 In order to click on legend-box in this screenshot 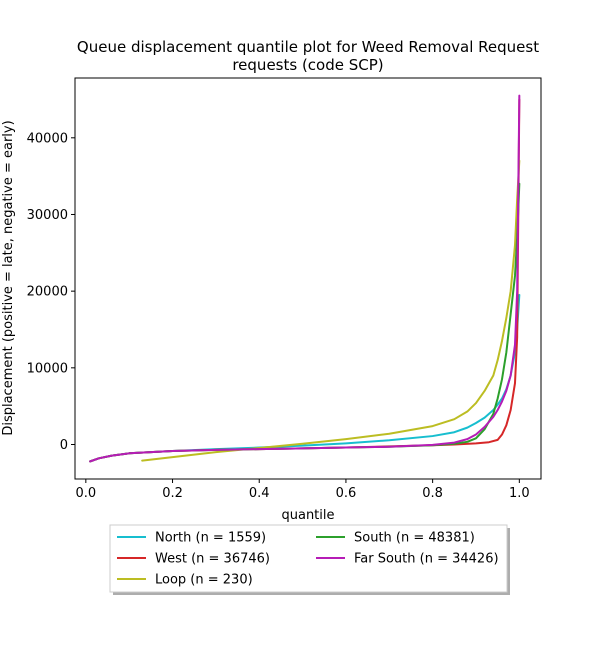, I will do `click(308, 558)`.